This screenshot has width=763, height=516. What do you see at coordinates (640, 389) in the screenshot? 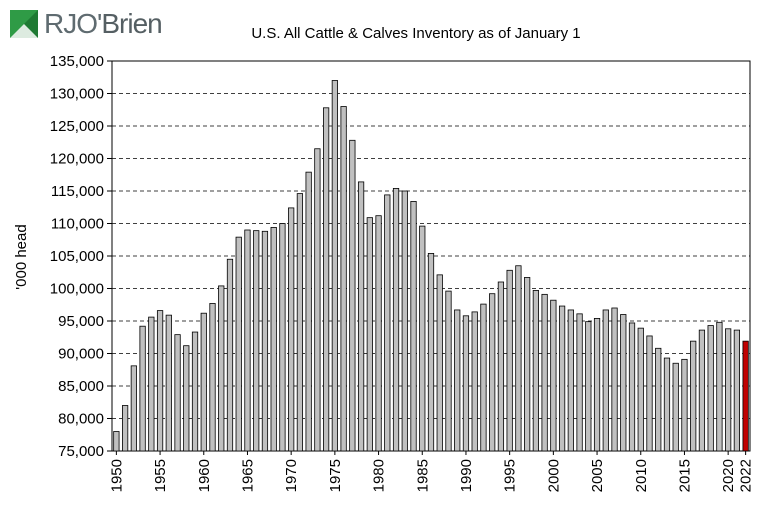
I see `bar-2010` at bounding box center [640, 389].